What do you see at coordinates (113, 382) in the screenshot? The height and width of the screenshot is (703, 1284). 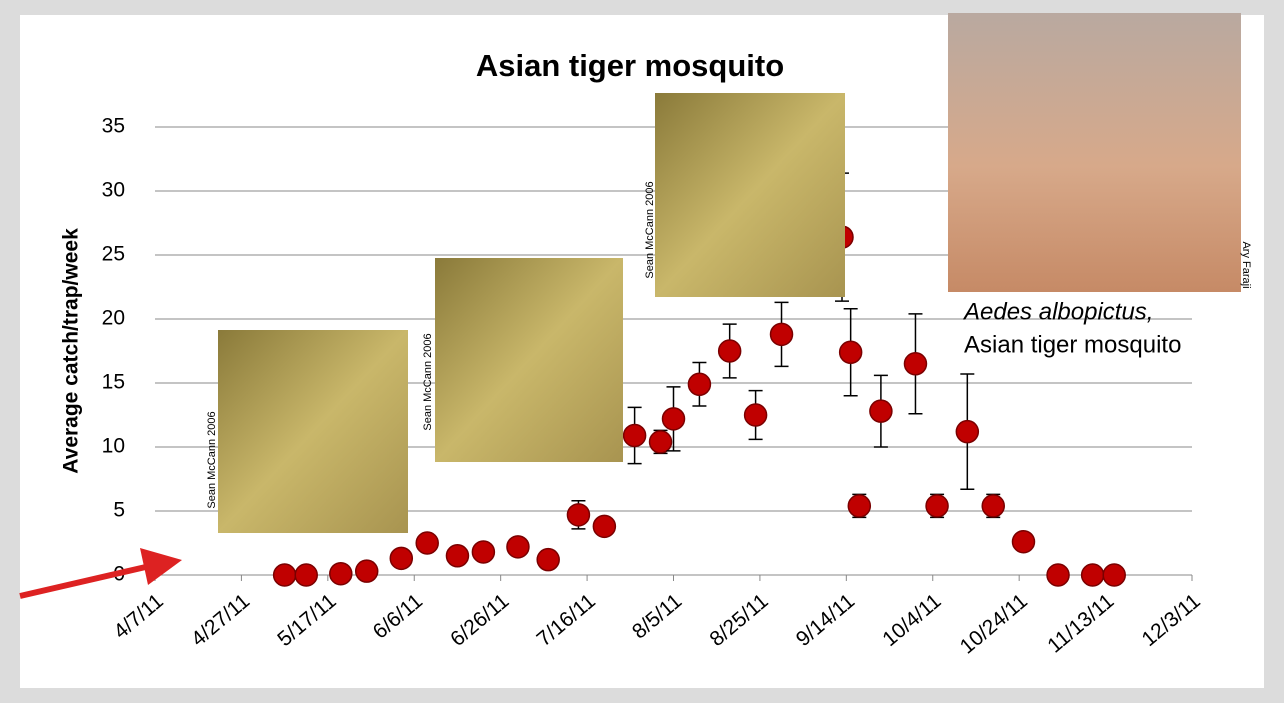 I see `y-tick-label: 15` at bounding box center [113, 382].